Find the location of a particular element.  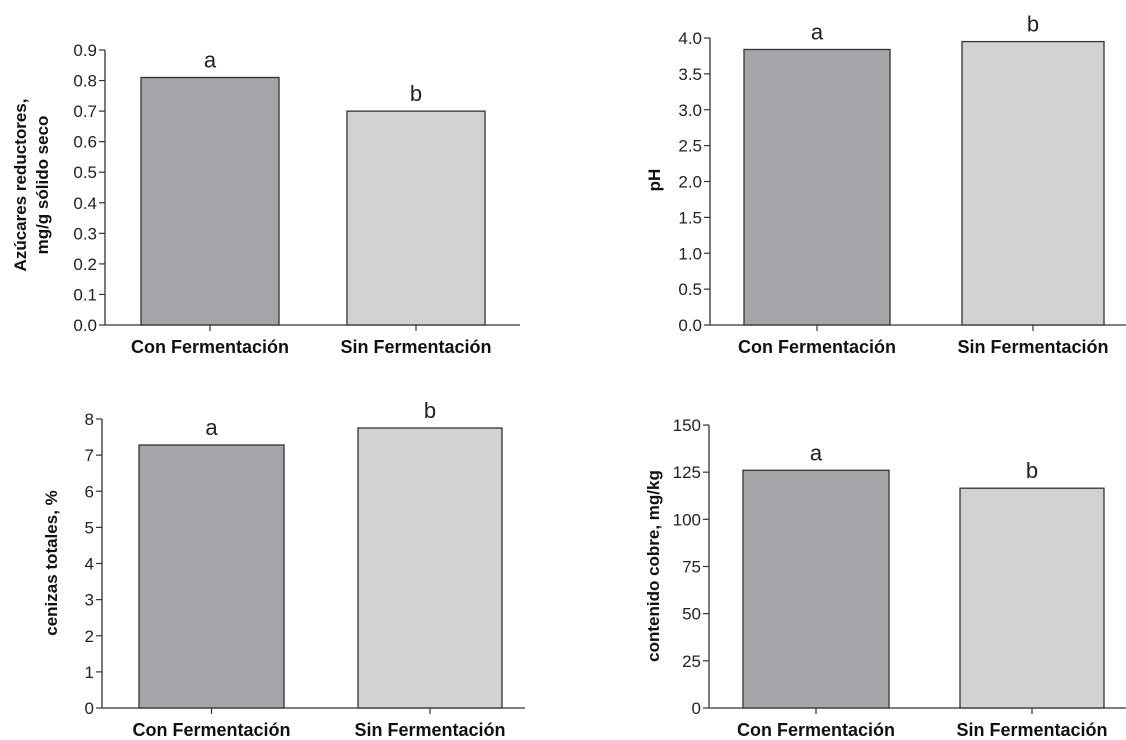

y-axis-label: pH is located at coordinates (654, 180).